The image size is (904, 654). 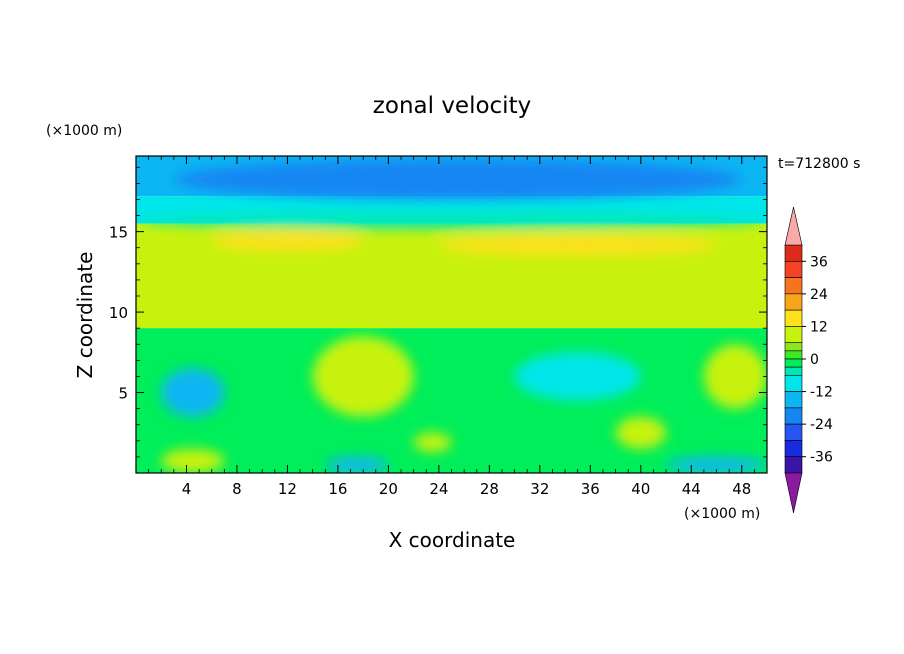 I want to click on x-axis-title: X coordinate, so click(x=452, y=540).